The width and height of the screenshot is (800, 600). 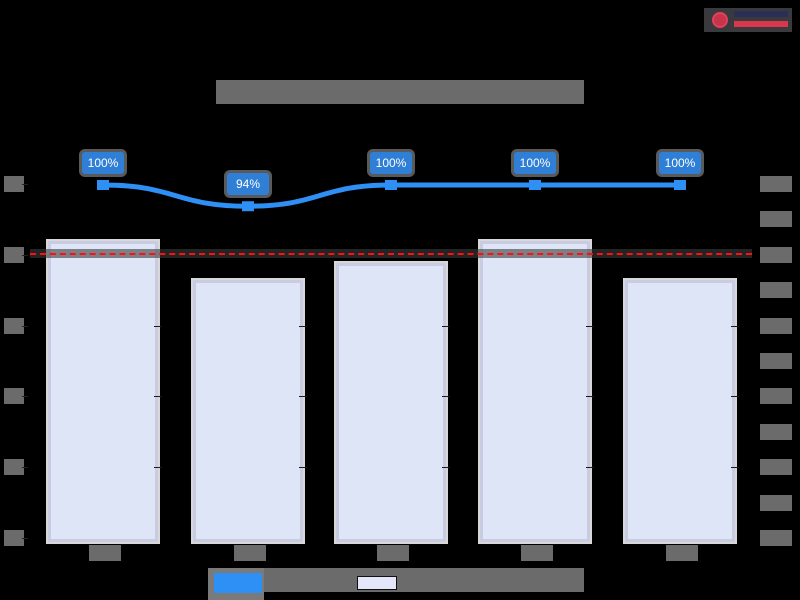 What do you see at coordinates (238, 583) in the screenshot?
I see `legend-line-swatch` at bounding box center [238, 583].